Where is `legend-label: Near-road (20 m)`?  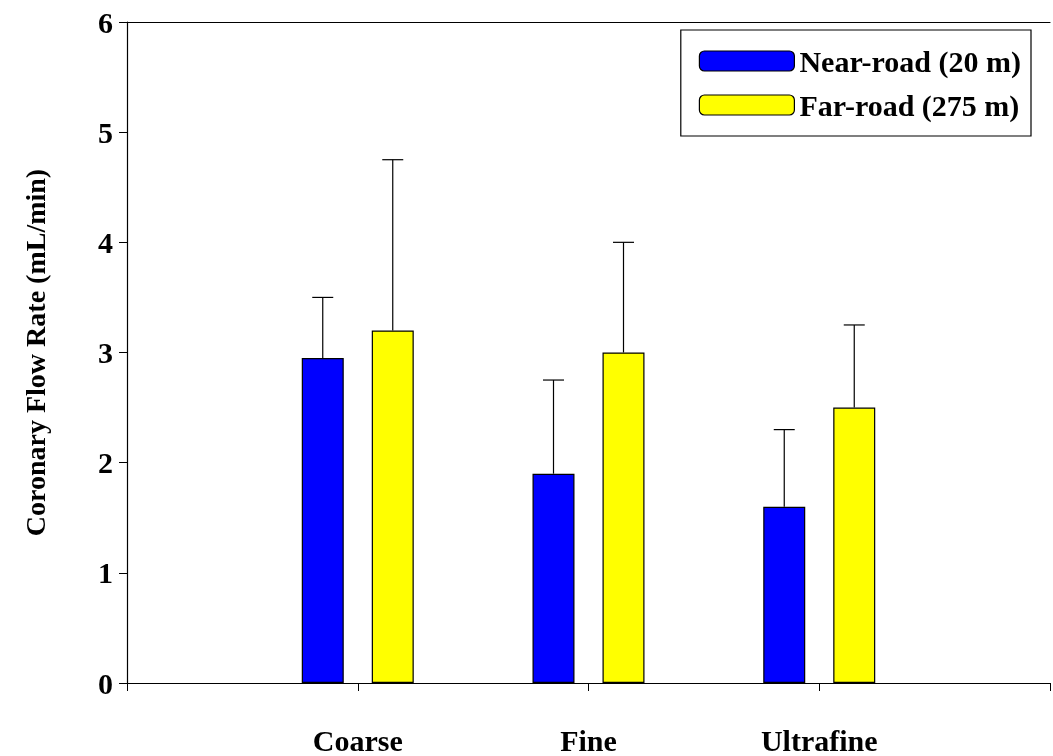
legend-label: Near-road (20 m) is located at coordinates (910, 61).